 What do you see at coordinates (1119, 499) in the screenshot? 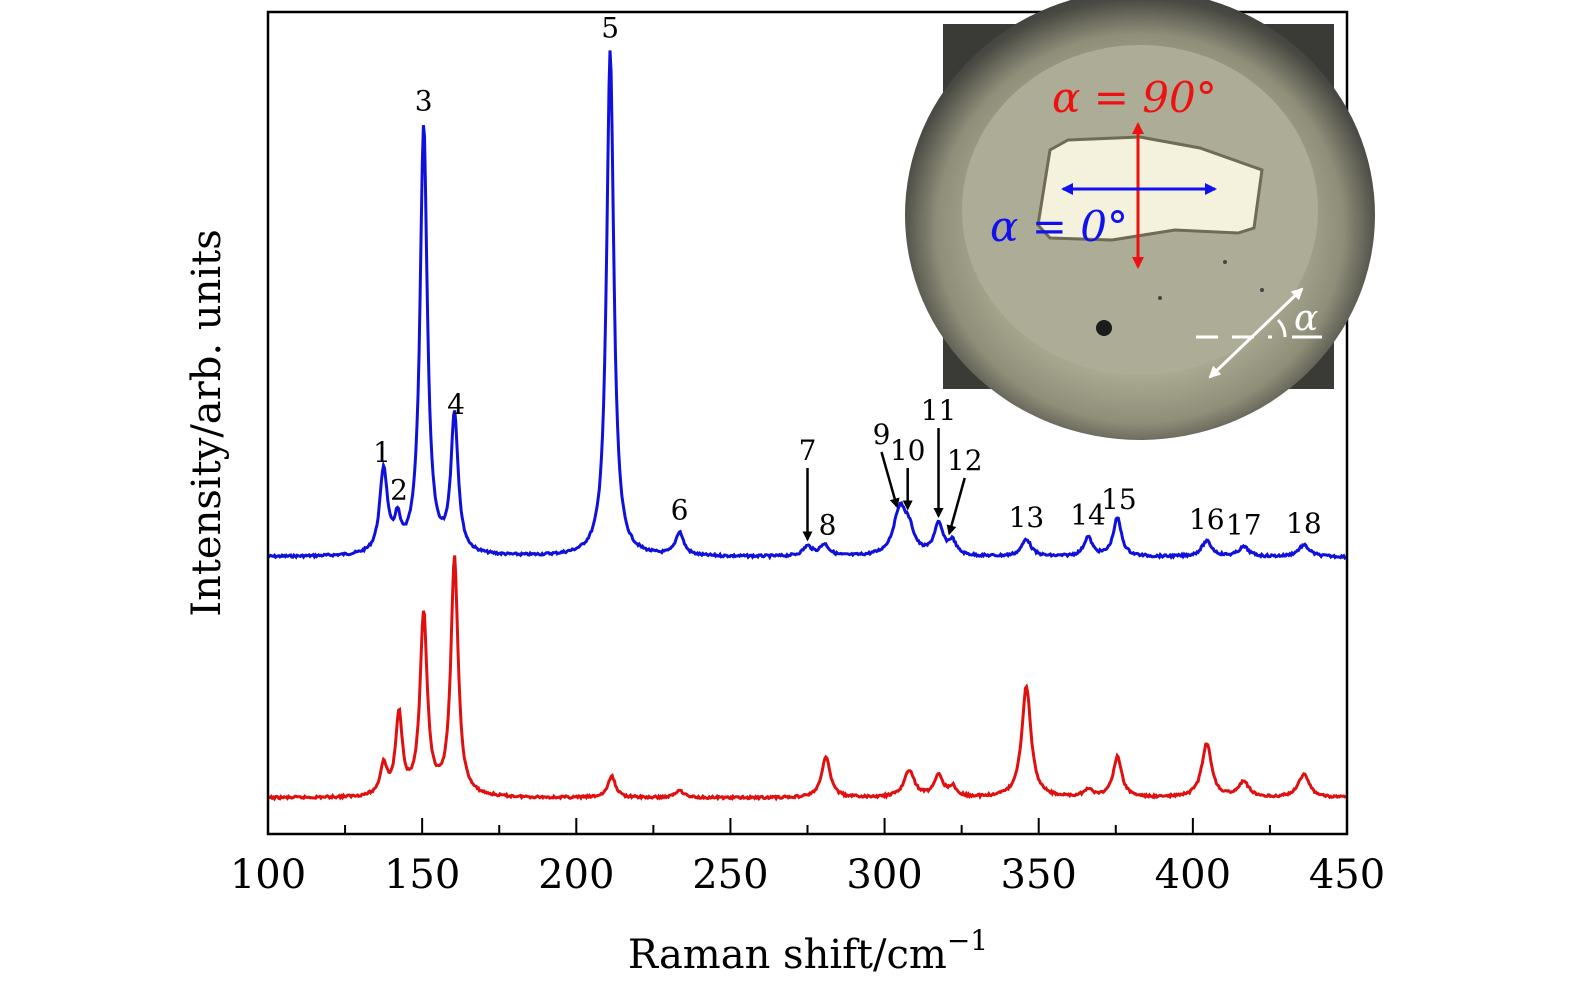
I see `peak-label-15: 15` at bounding box center [1119, 499].